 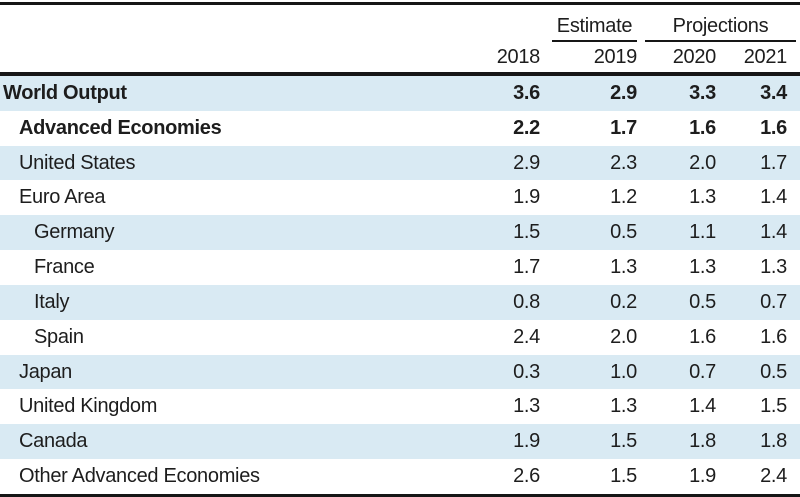 I want to click on row-value-2020: 1.1, so click(x=702, y=232).